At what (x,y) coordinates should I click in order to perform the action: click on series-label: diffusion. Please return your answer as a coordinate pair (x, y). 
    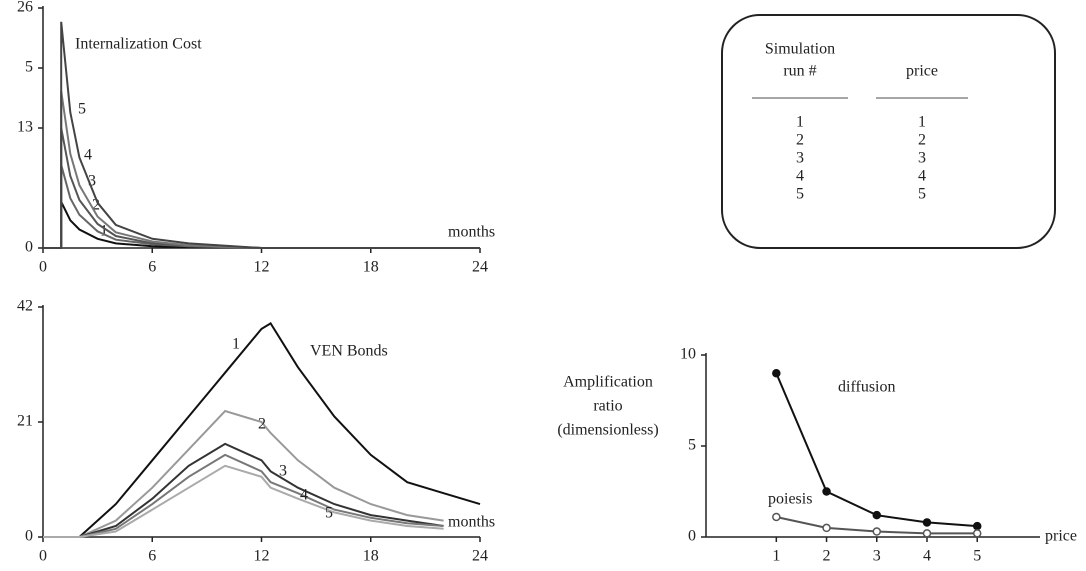
    Looking at the image, I should click on (866, 387).